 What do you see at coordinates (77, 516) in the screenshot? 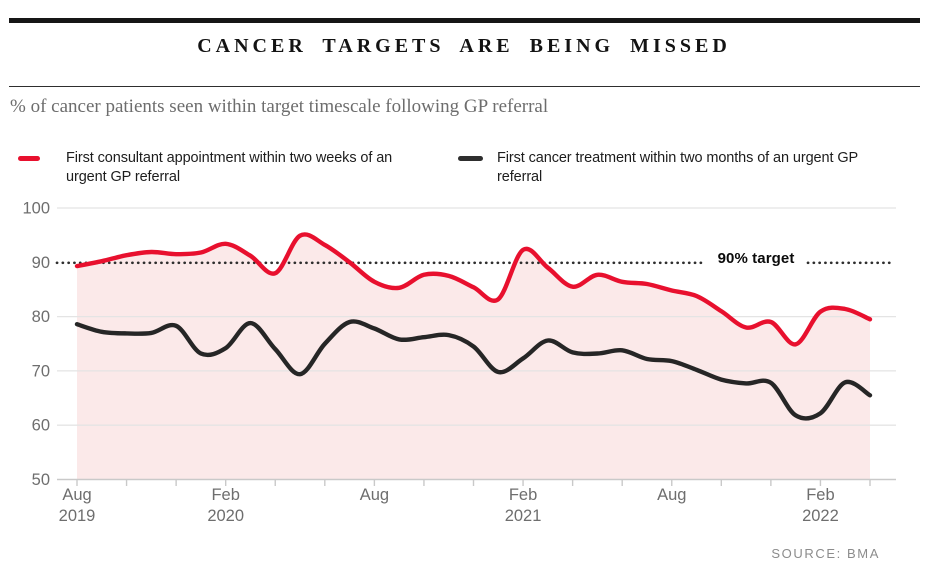
I see `x-axis-year-label: 2019` at bounding box center [77, 516].